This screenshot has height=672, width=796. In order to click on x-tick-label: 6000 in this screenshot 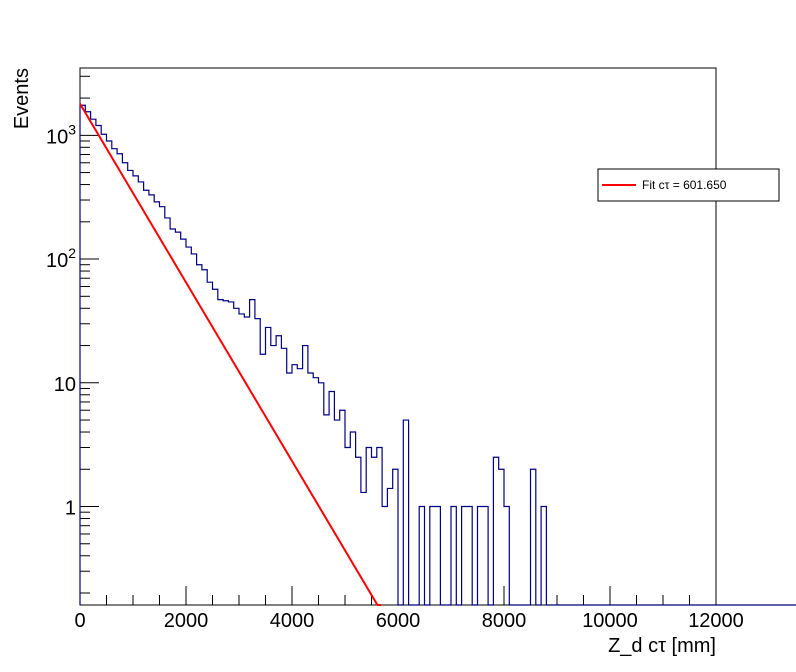, I will do `click(398, 621)`.